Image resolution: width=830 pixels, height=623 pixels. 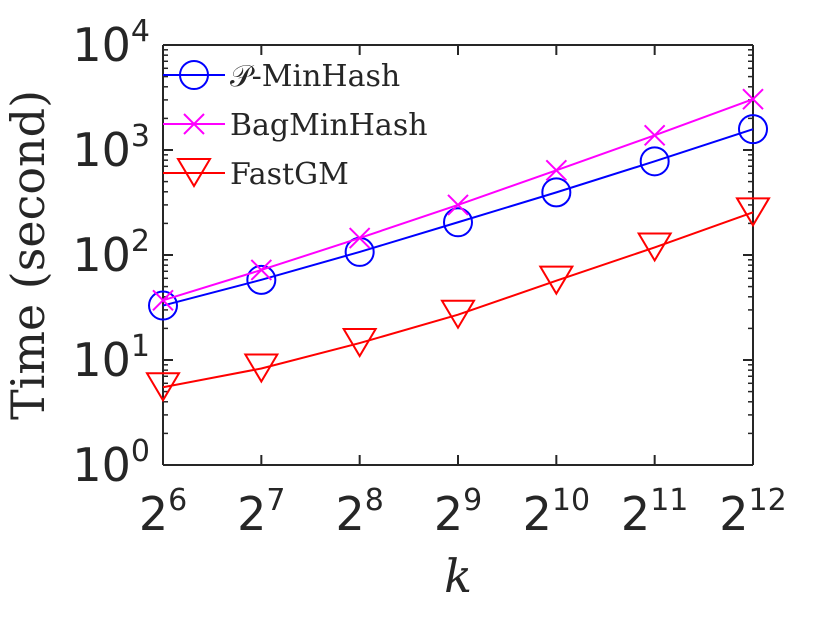 I want to click on y-axis-label: Time (second), so click(x=28, y=255).